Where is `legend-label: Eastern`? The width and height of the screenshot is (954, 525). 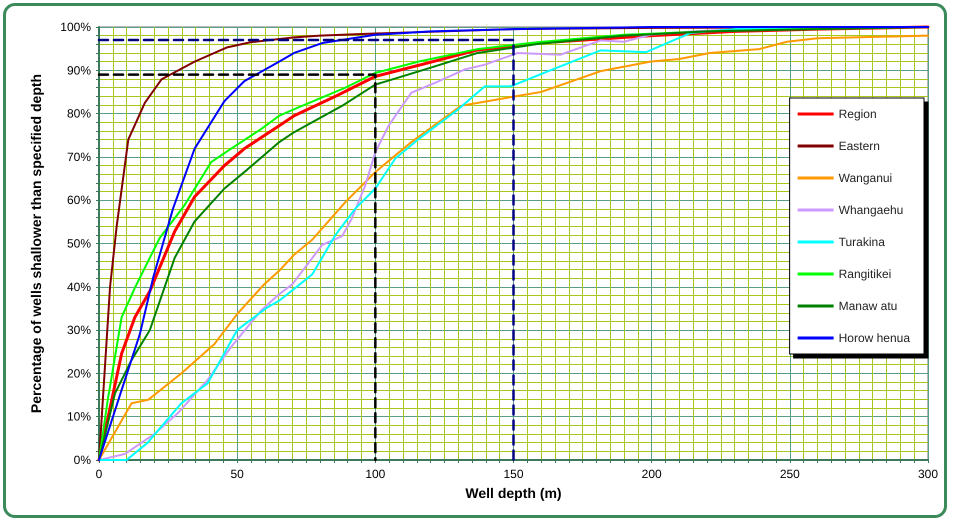
legend-label: Eastern is located at coordinates (859, 146).